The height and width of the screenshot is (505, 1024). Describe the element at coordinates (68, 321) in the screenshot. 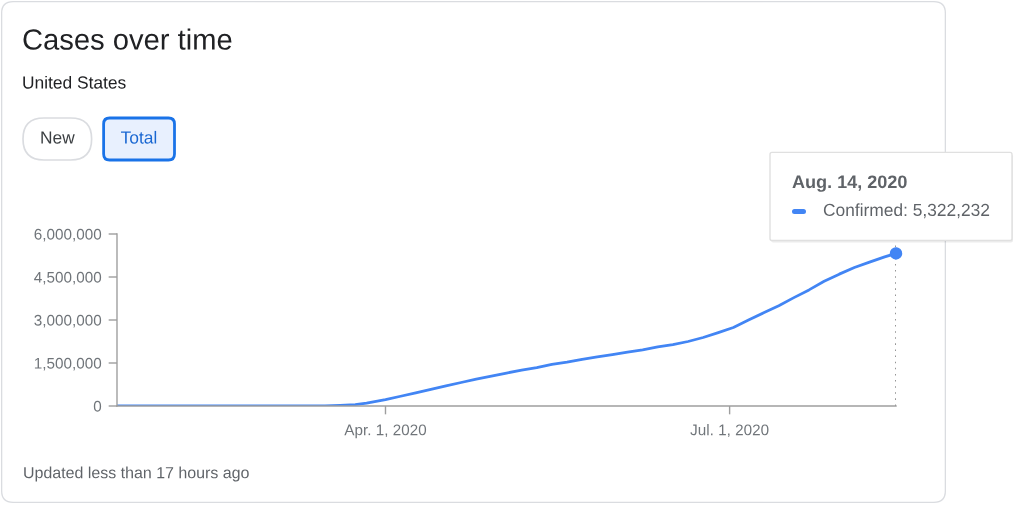

I see `y-tick-label: 3,000,000` at that location.